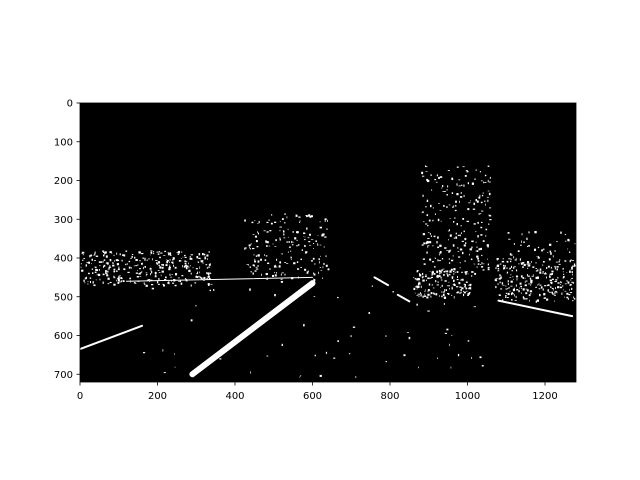 The image size is (640, 480). I want to click on far-right-mid-edges, so click(542, 245).